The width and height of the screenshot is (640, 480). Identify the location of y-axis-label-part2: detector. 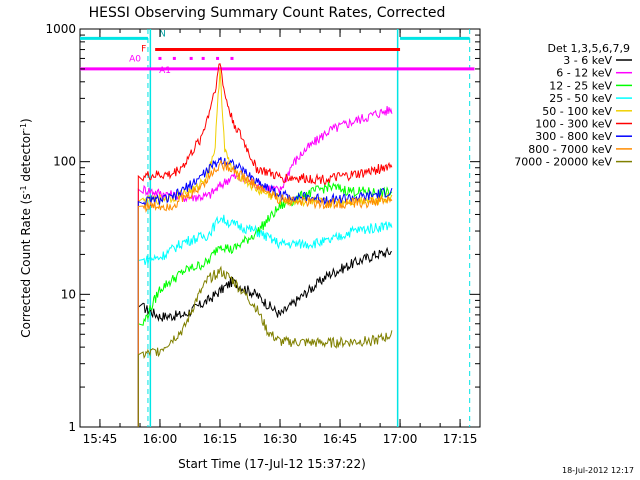
(26, 158).